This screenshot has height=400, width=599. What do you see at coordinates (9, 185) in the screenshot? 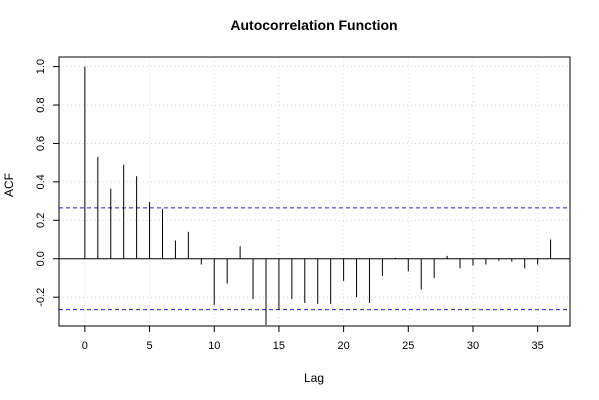
I see `y-axis-label: ACF` at bounding box center [9, 185].